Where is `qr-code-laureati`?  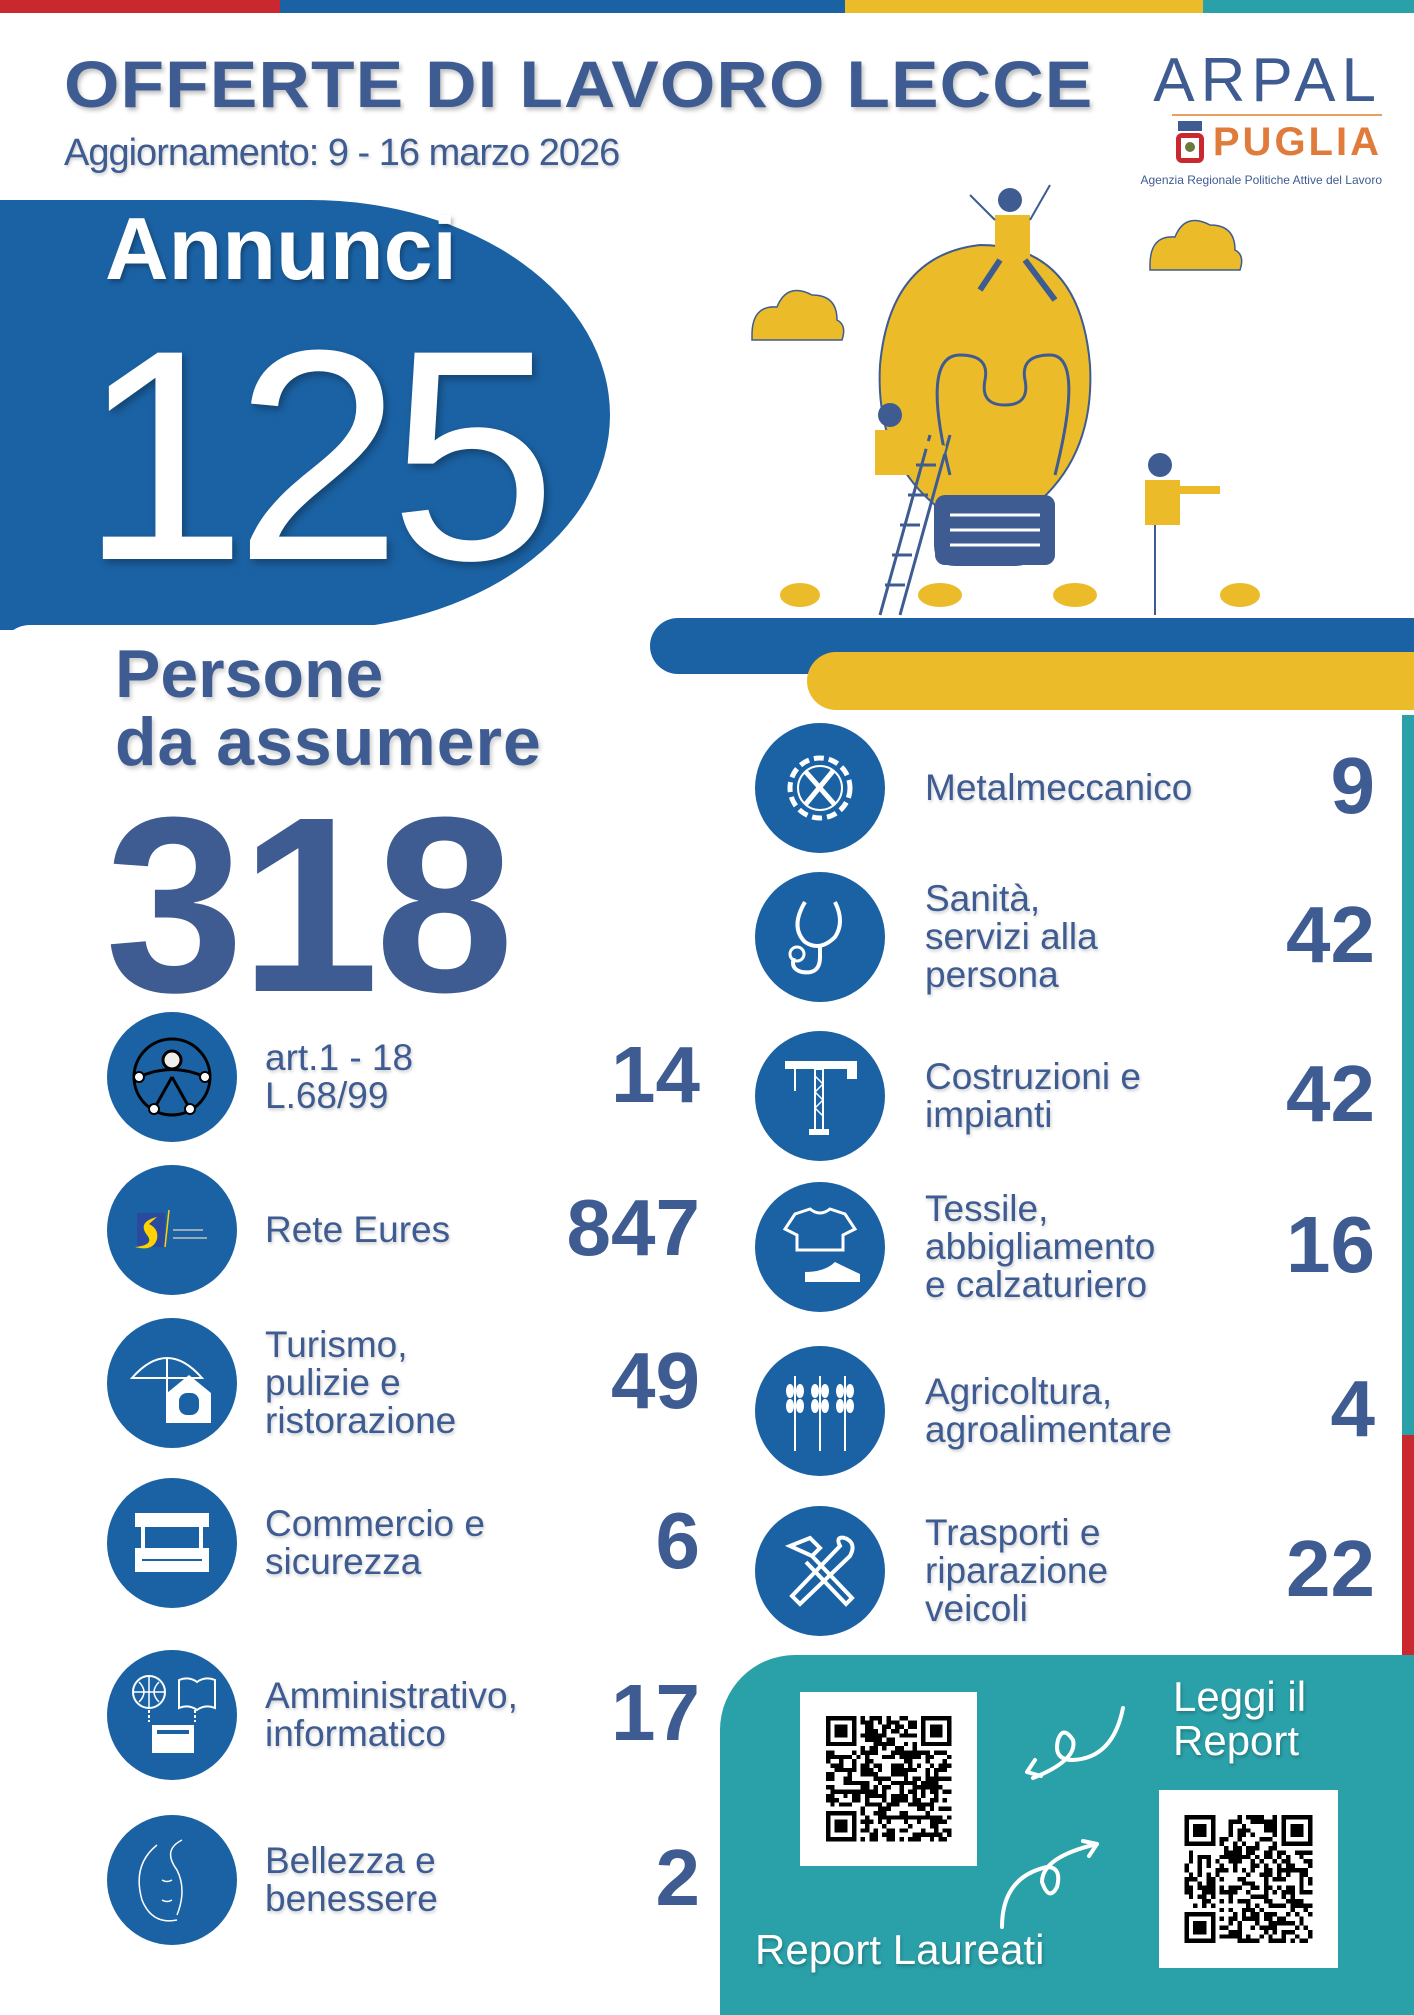
qr-code-laureati is located at coordinates (1248, 1879).